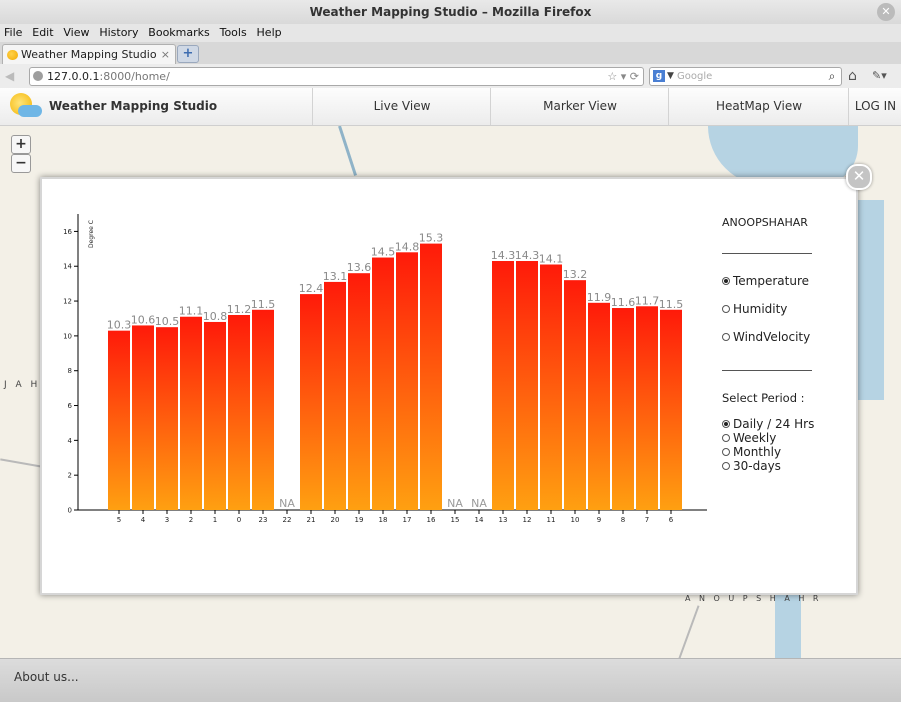  What do you see at coordinates (886, 12) in the screenshot?
I see `window-close-icon: ✕` at bounding box center [886, 12].